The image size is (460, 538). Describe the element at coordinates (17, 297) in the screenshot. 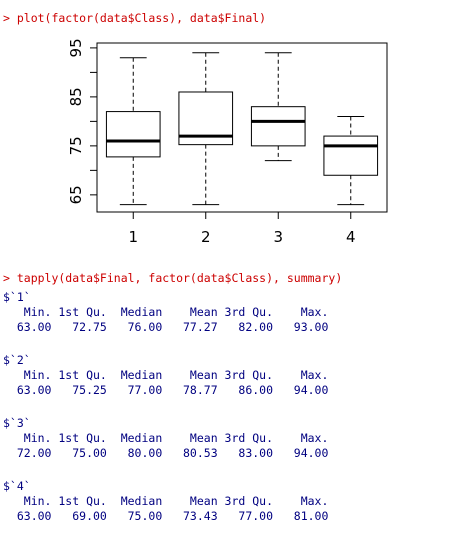

I see `group-label: $`1`` at that location.